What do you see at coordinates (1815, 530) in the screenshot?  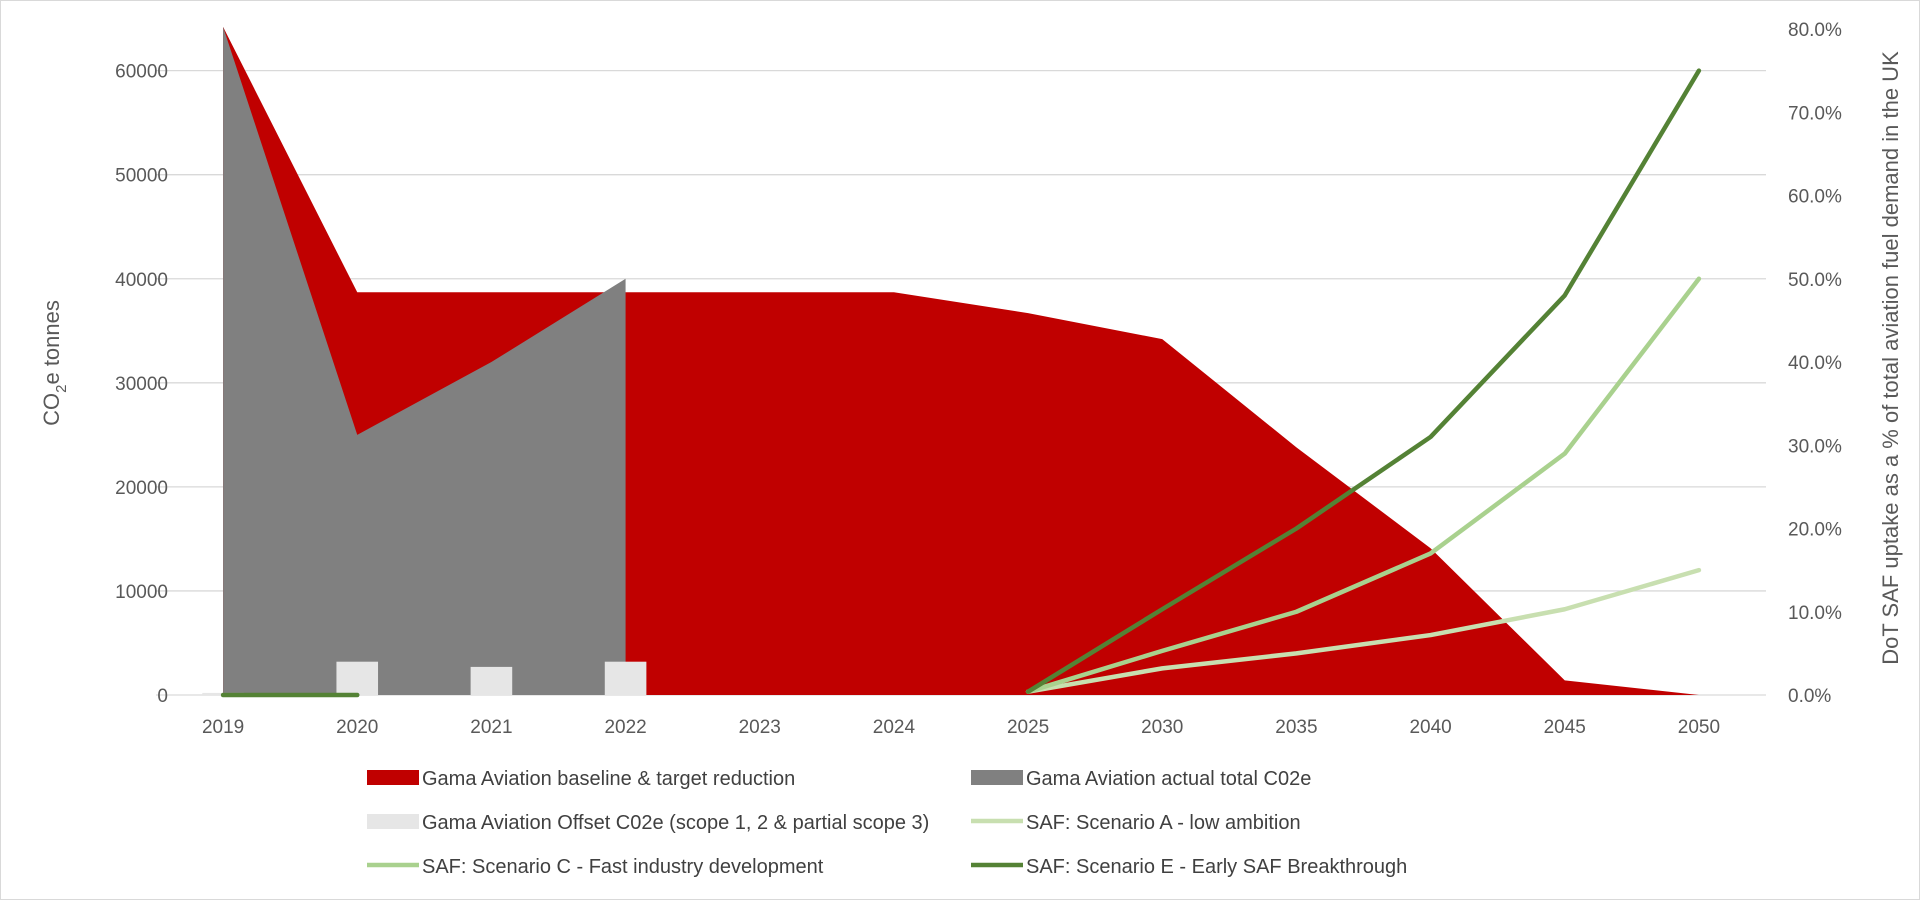 I see `right-tick-label: 20.0%` at bounding box center [1815, 530].